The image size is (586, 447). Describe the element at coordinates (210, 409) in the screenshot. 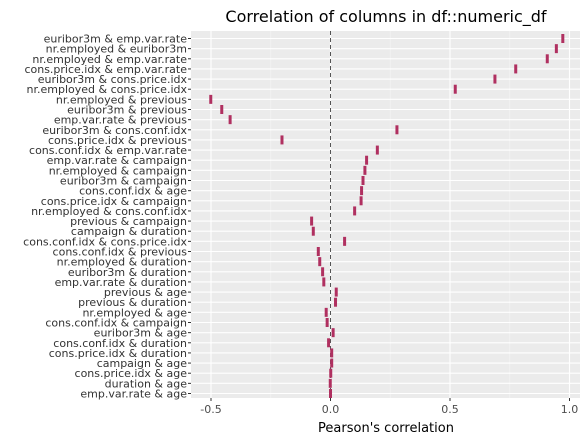

I see `x-tick-label: -0.5` at that location.